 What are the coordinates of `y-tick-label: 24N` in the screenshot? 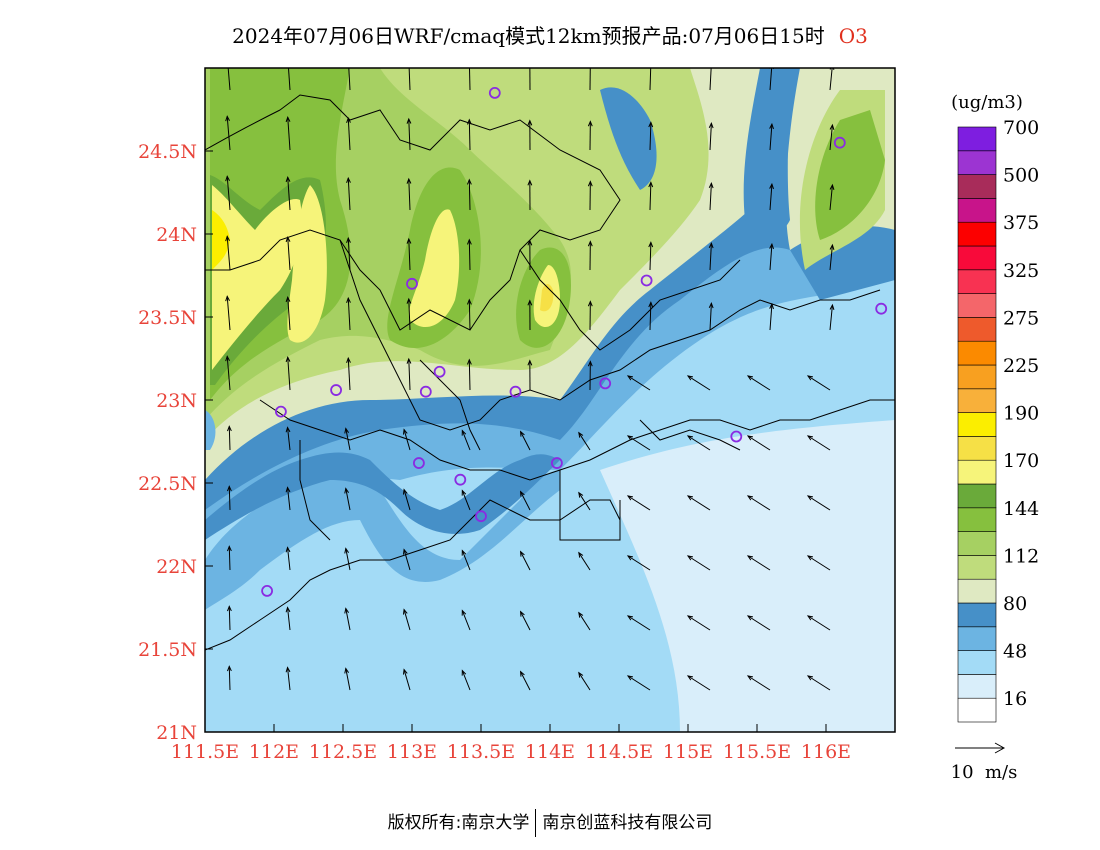 It's located at (176, 235).